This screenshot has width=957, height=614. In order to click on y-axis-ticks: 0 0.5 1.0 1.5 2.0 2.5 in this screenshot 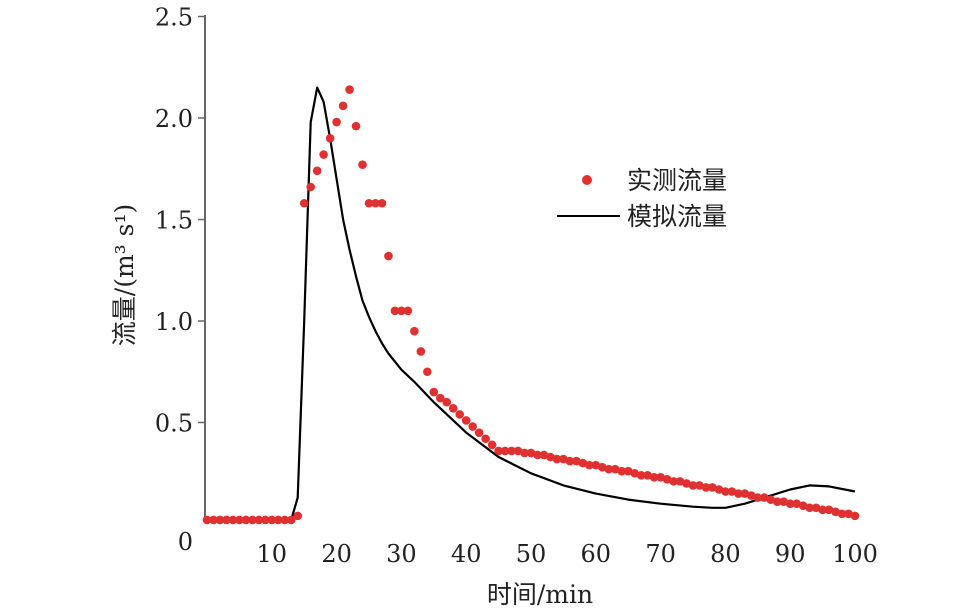, I will do `click(180, 280)`.